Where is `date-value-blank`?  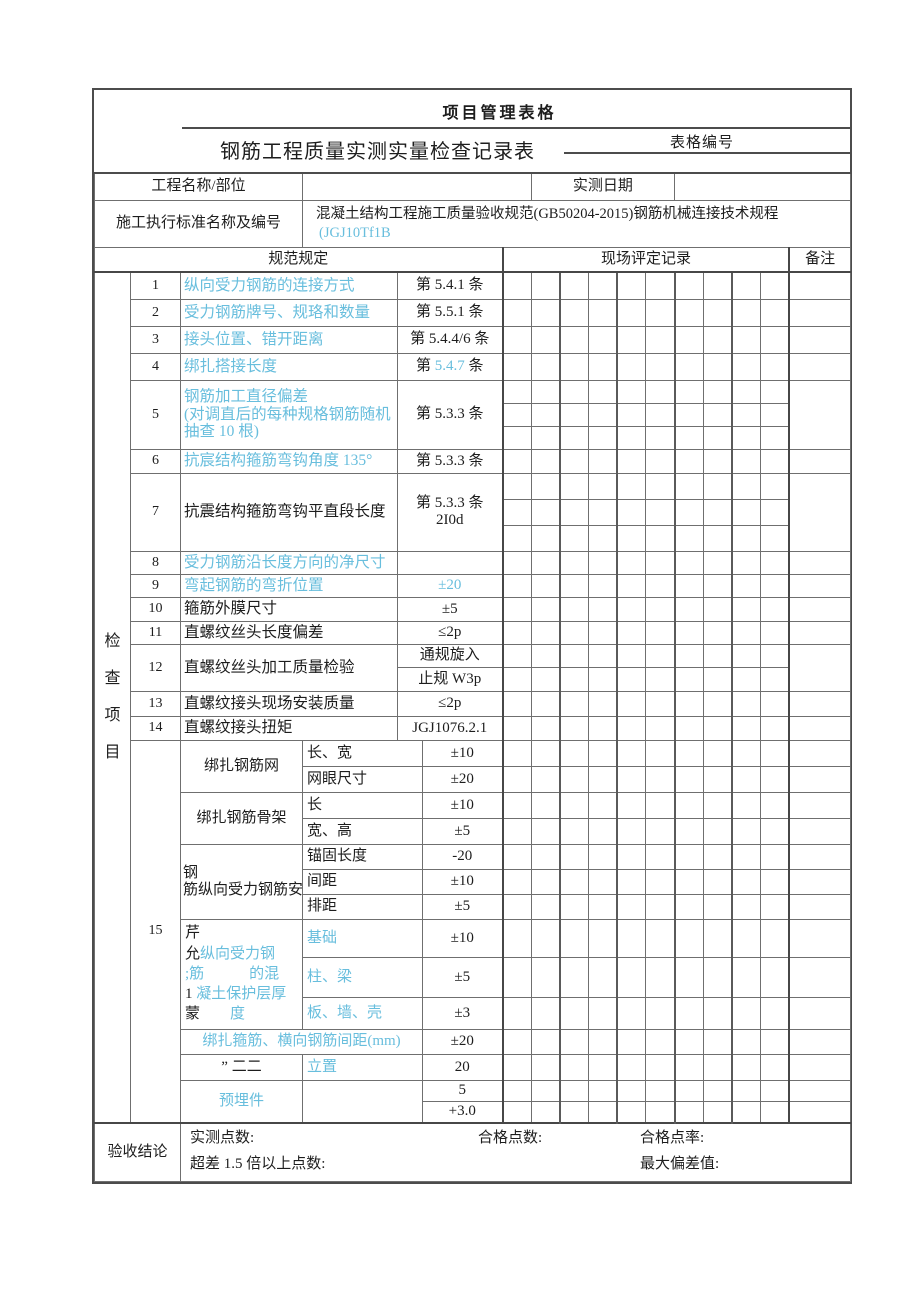
date-value-blank is located at coordinates (762, 186).